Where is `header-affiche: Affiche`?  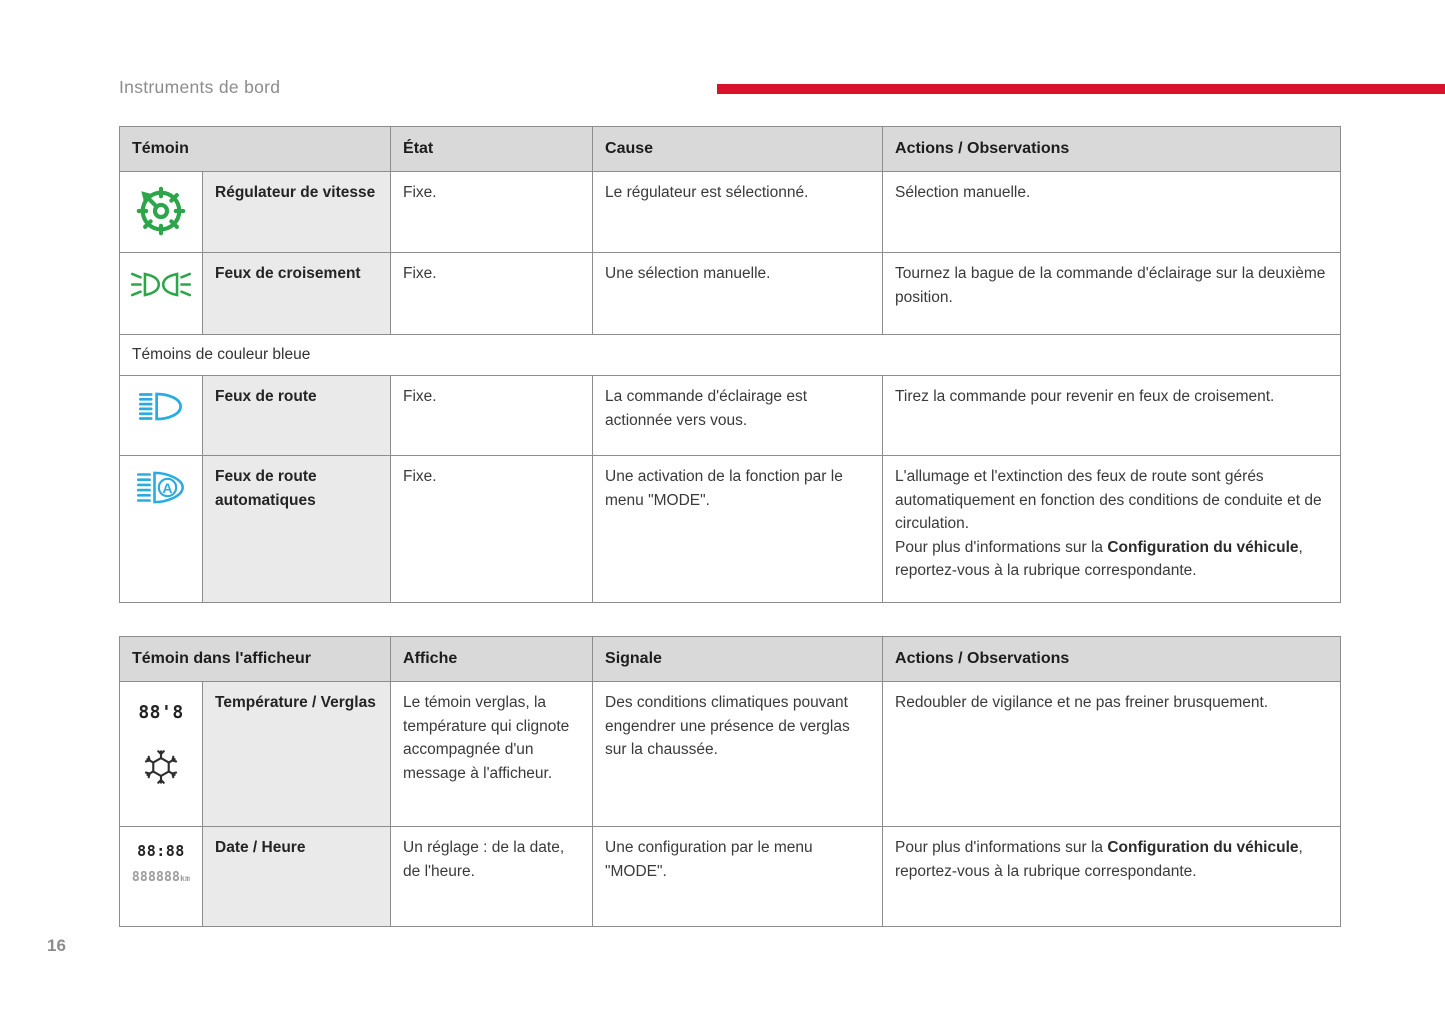 header-affiche: Affiche is located at coordinates (492, 659).